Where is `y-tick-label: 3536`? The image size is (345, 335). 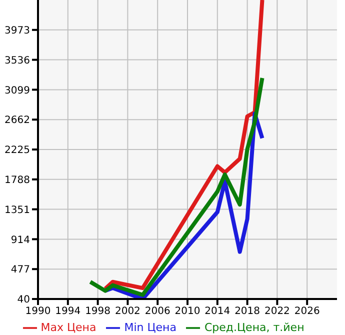 y-tick-label: 3536 is located at coordinates (17, 60).